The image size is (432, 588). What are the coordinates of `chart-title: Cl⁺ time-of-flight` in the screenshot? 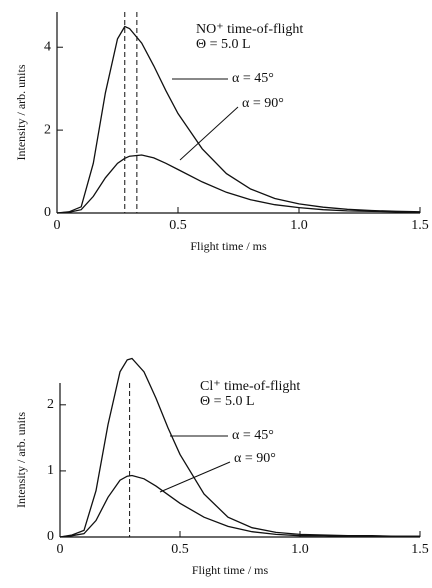 It's located at (250, 386).